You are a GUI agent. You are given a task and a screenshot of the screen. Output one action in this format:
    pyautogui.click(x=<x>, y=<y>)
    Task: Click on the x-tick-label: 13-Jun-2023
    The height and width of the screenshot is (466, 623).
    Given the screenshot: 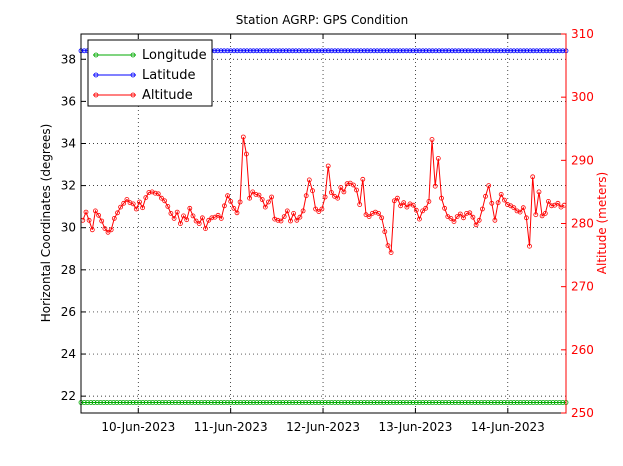 What is the action you would take?
    pyautogui.click(x=415, y=427)
    